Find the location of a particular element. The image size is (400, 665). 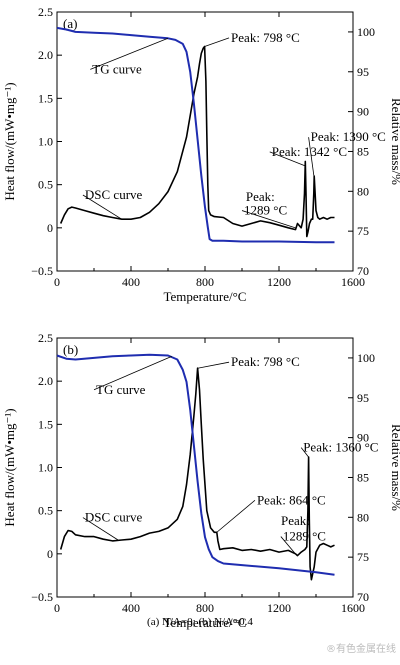

annotation-label: Peak: 864 °C is located at coordinates (291, 499).